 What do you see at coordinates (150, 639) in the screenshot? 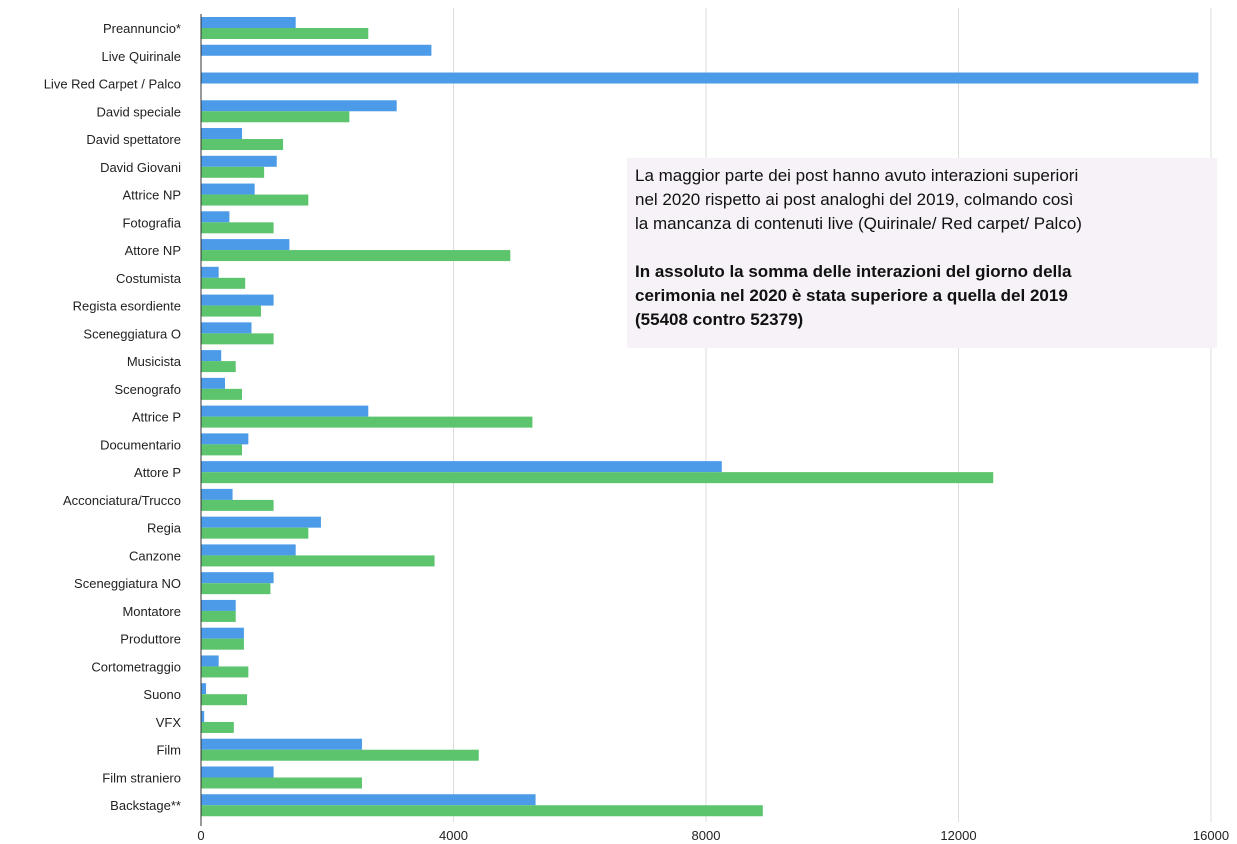
I see `category-label: Produttore` at bounding box center [150, 639].